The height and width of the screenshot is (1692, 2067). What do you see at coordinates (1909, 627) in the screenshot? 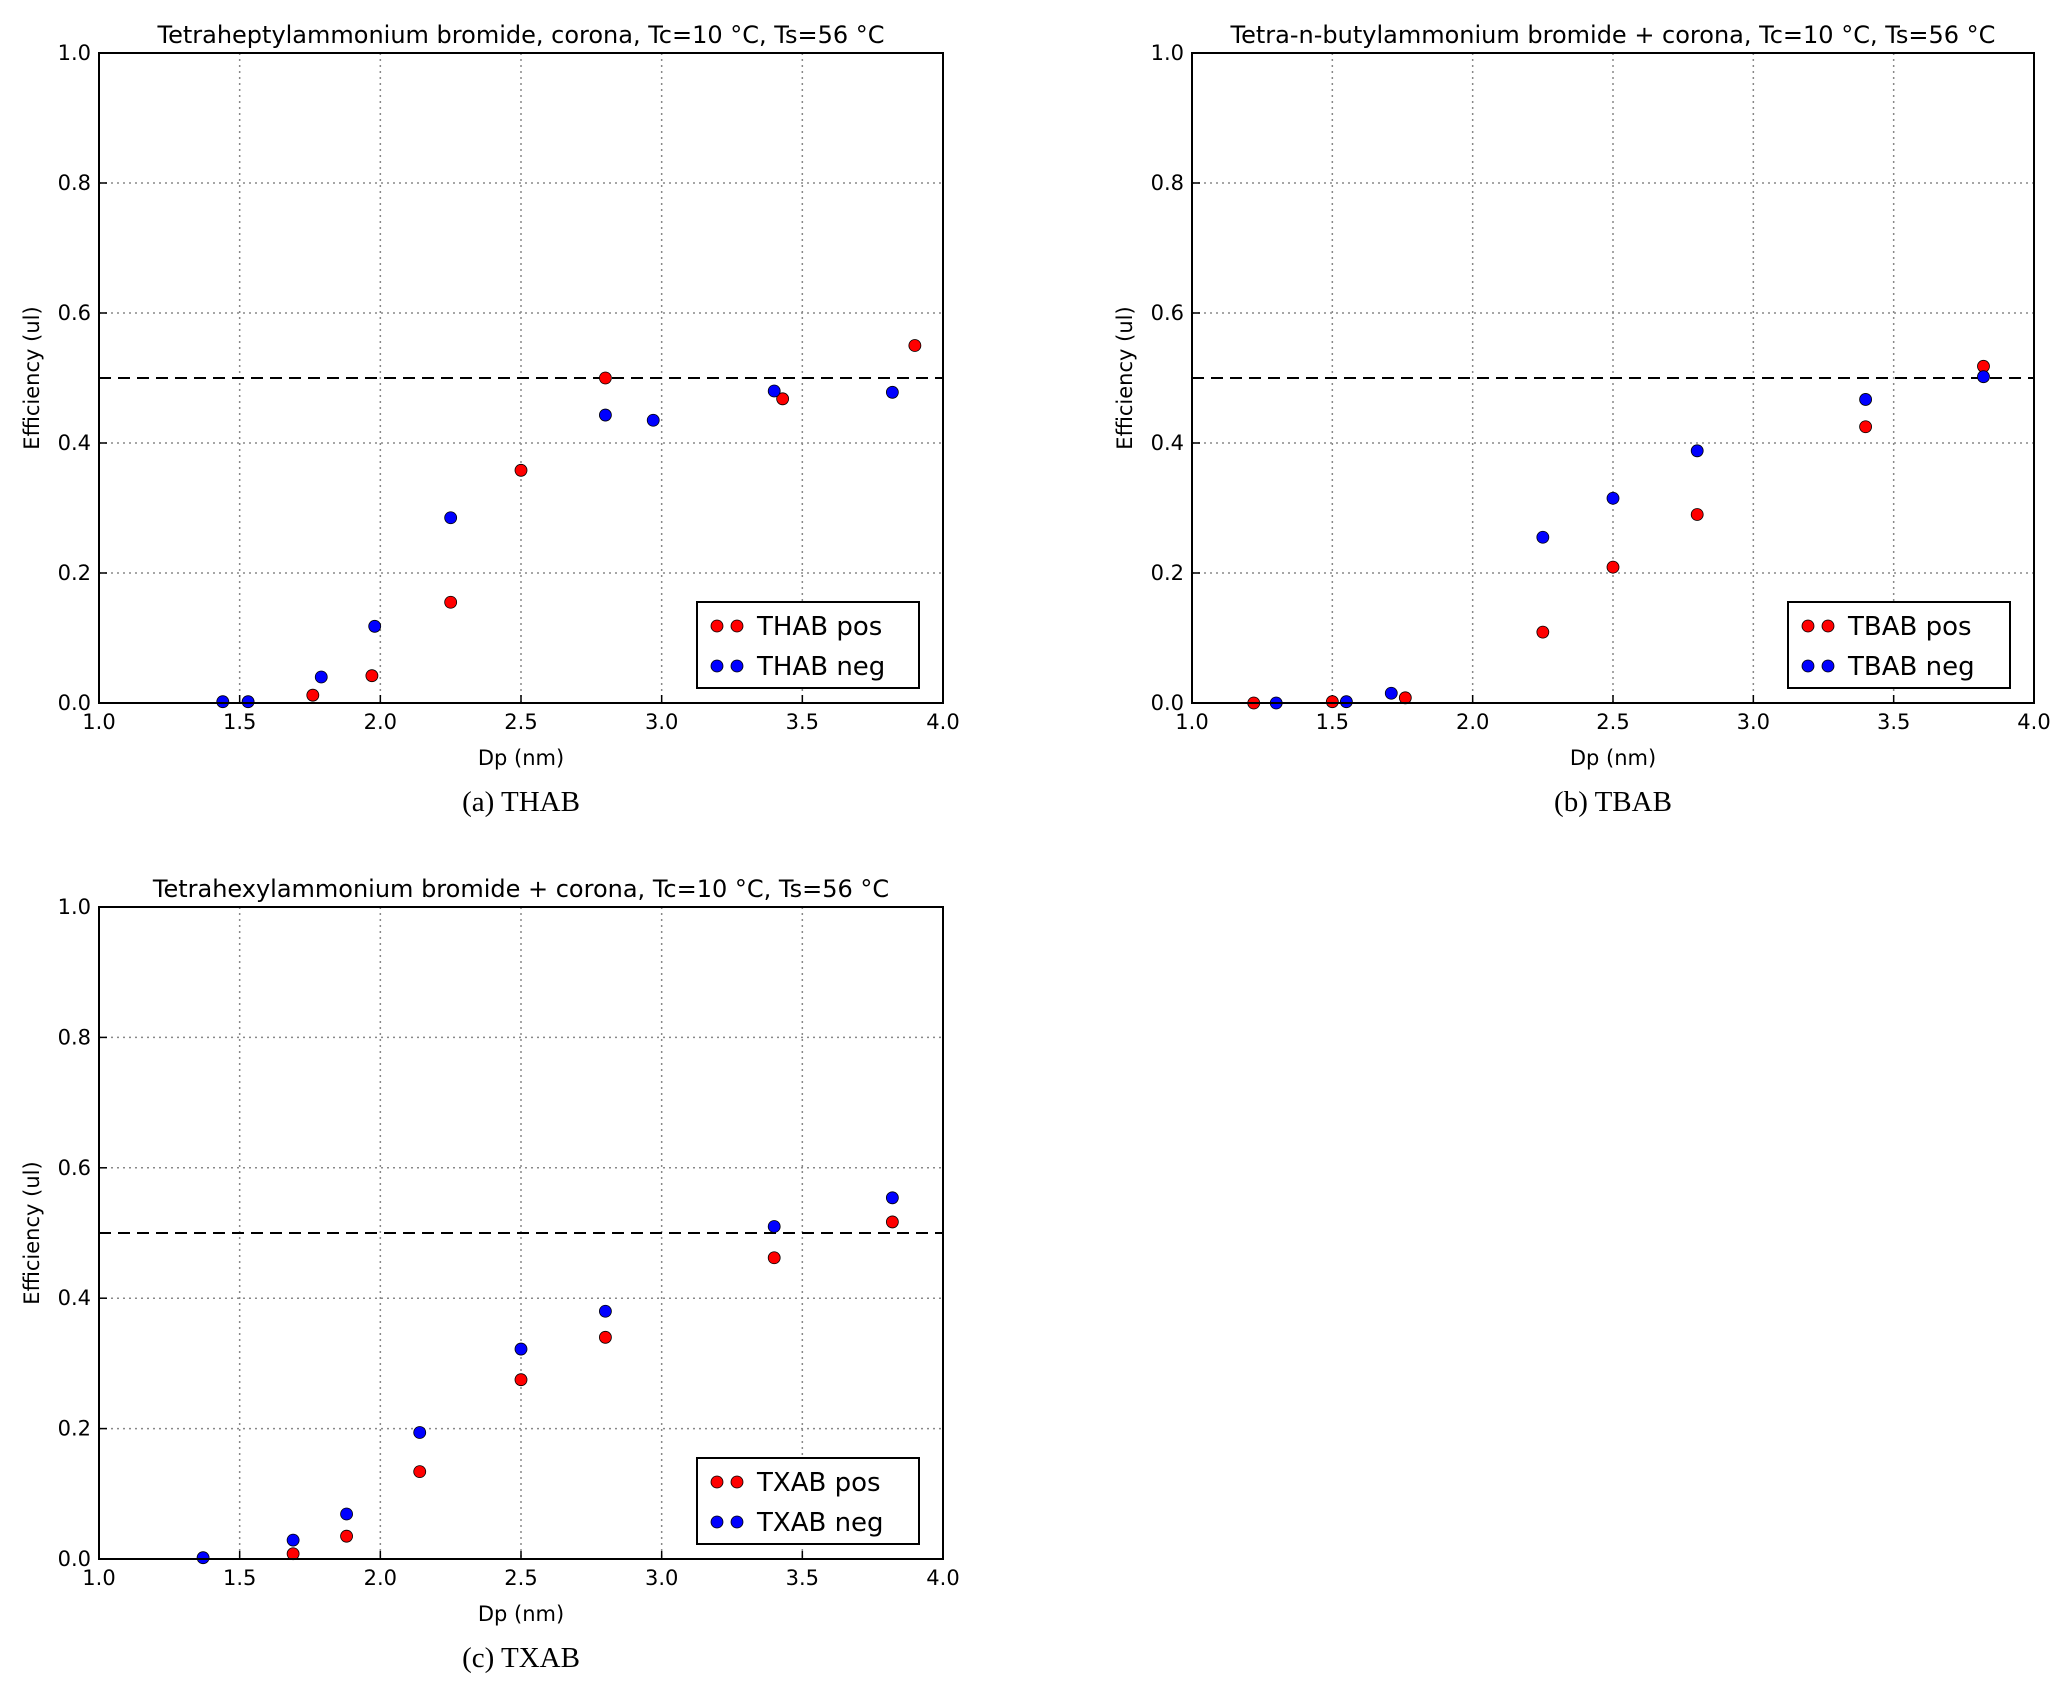
I see `legend-label: TBAB pos` at bounding box center [1909, 627].